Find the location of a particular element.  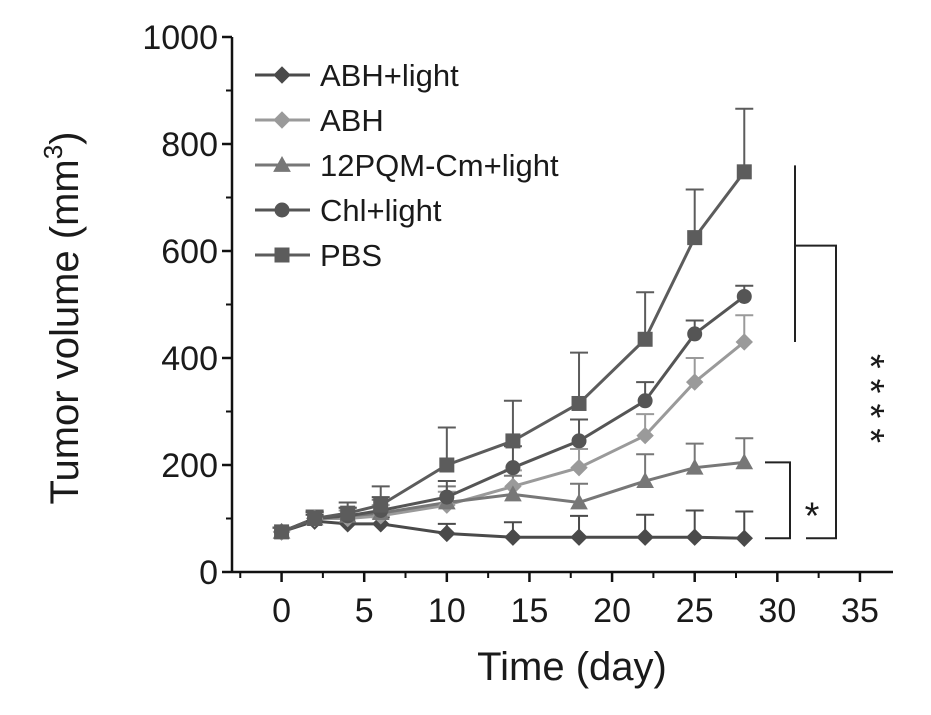

y-tick-label: 400 is located at coordinates (189, 359).